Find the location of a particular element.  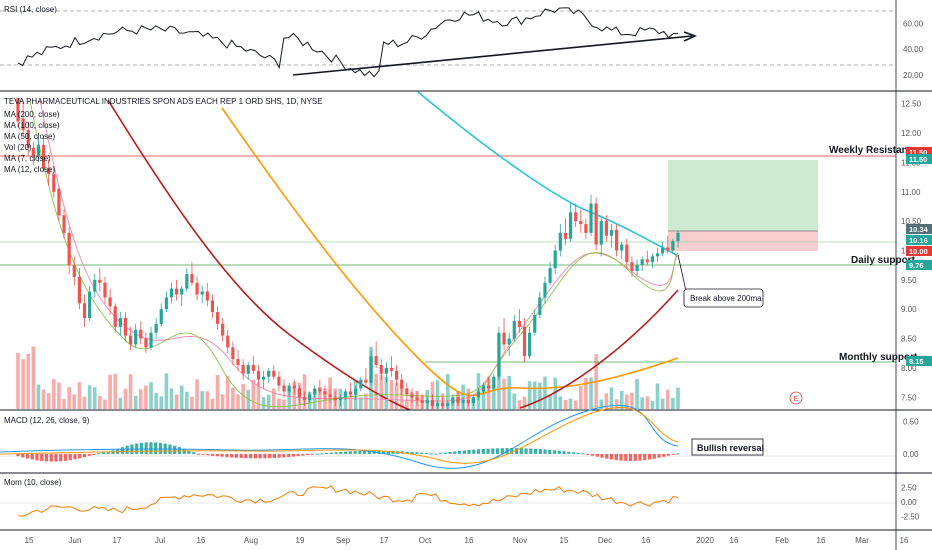

price-tick: 8.50 is located at coordinates (909, 339).